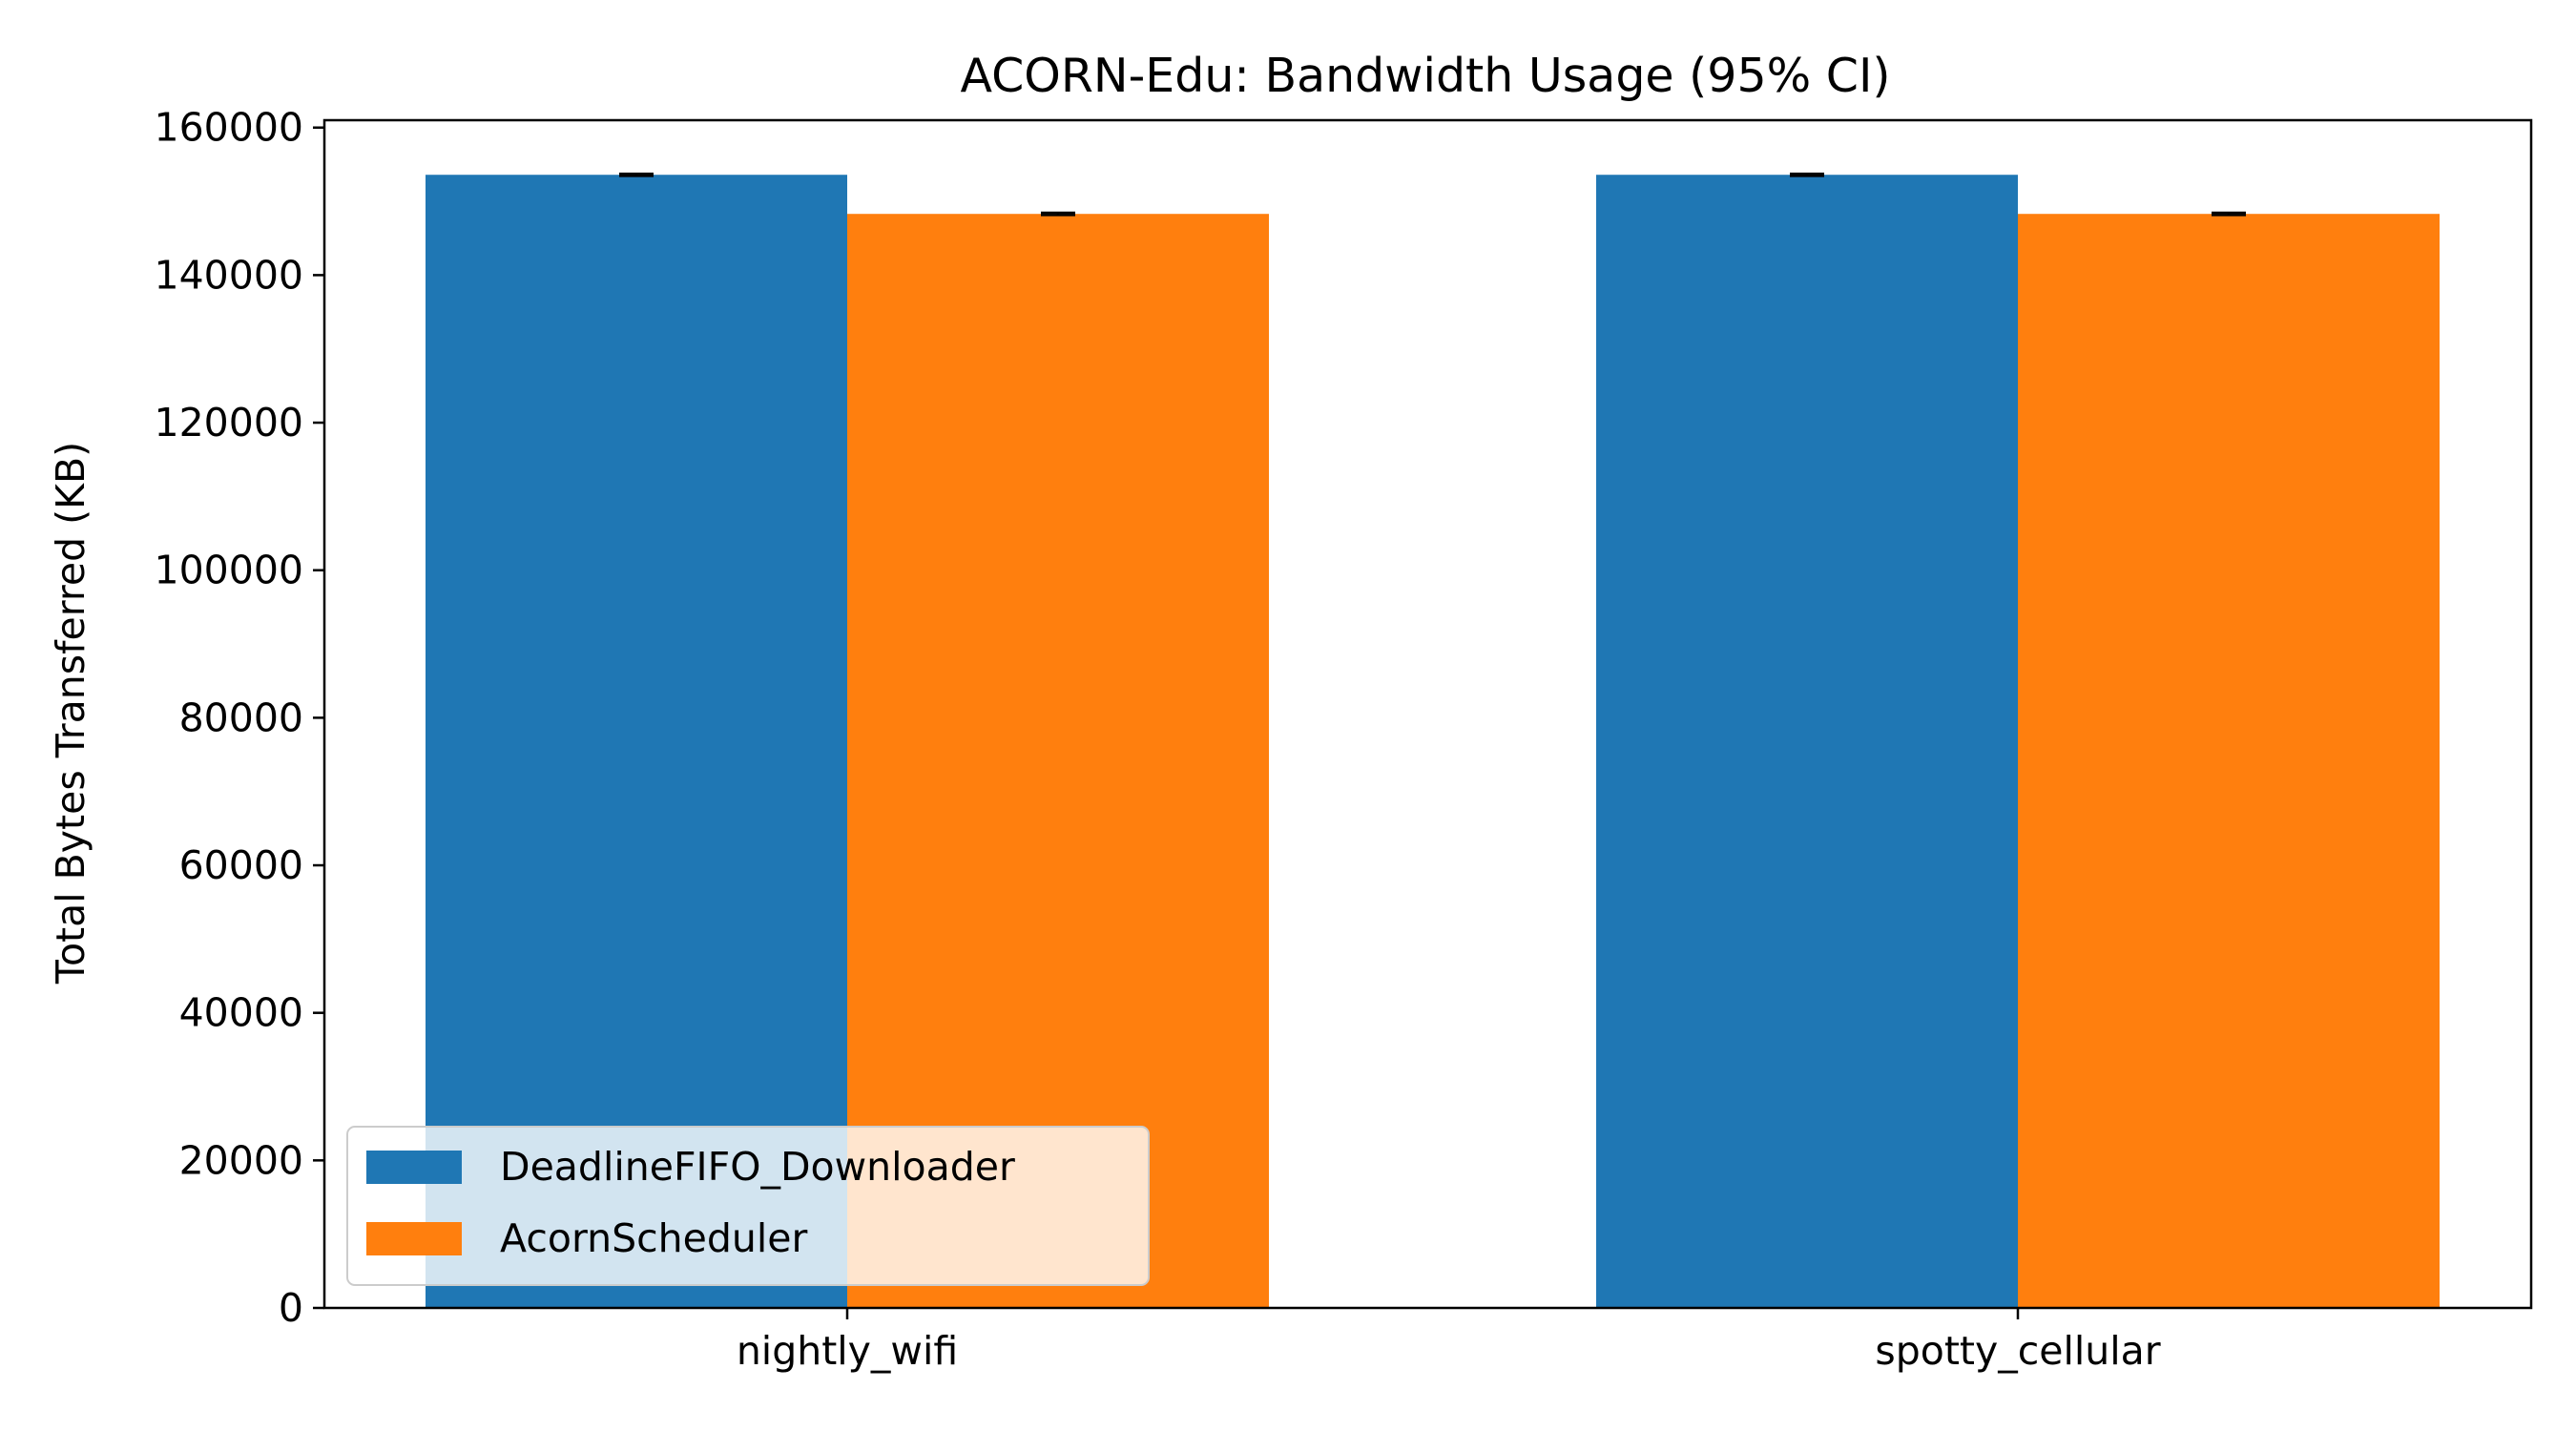 The image size is (2576, 1431). I want to click on bar-AcornScheduler-spotty_cellular, so click(2229, 761).